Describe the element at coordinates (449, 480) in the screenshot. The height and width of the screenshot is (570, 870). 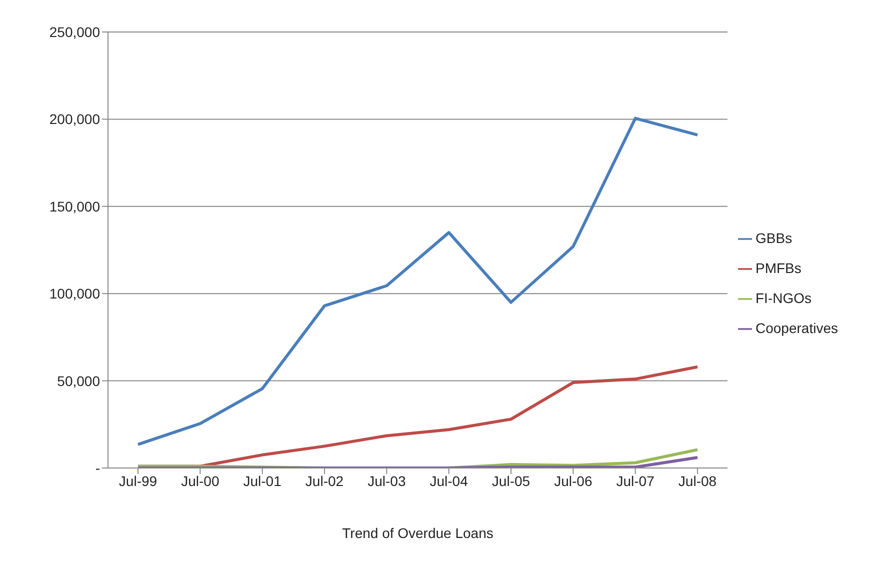
I see `x-tick-label: Jul-04` at that location.